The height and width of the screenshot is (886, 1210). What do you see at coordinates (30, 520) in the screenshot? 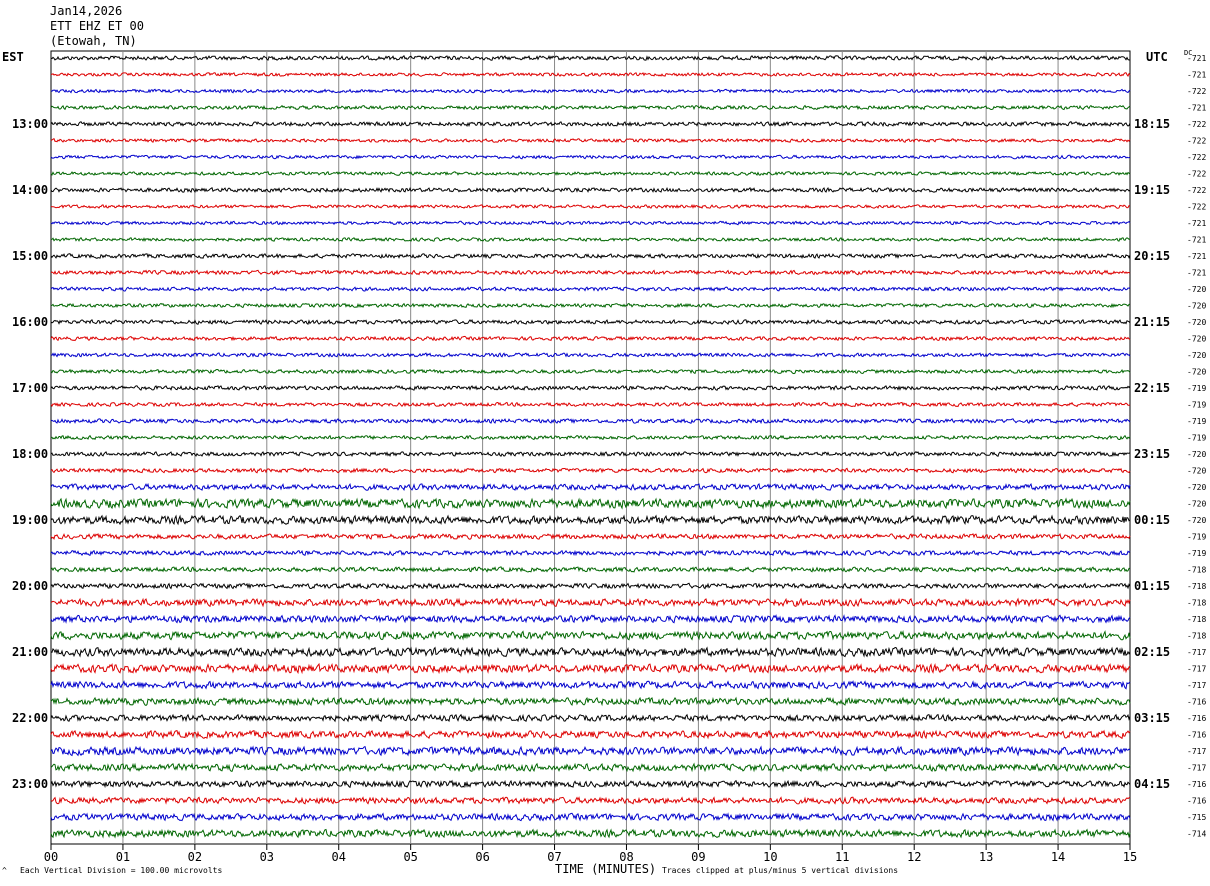
I see `left-hour-label: 19:00` at bounding box center [30, 520].